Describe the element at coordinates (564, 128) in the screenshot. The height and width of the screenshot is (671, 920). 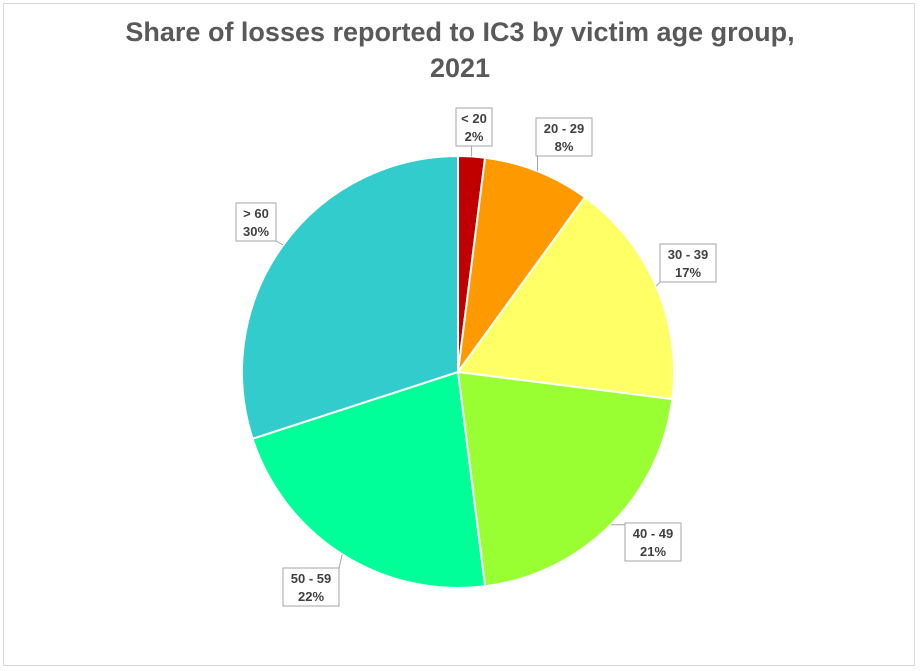
I see `category-label: 20 - 29` at that location.